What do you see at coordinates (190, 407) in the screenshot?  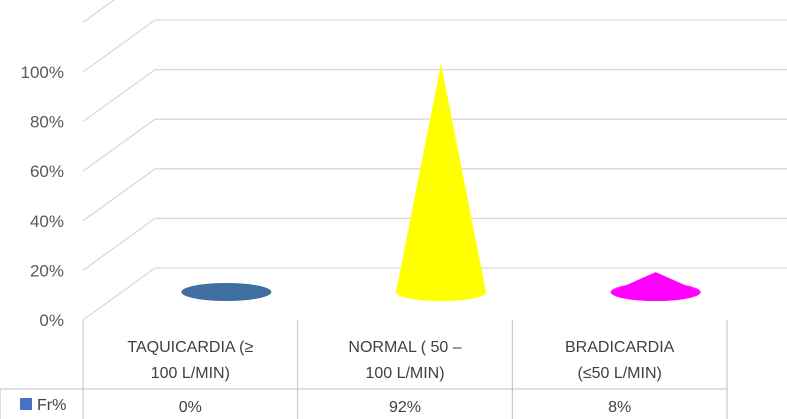 I see `data-label: 0%` at bounding box center [190, 407].